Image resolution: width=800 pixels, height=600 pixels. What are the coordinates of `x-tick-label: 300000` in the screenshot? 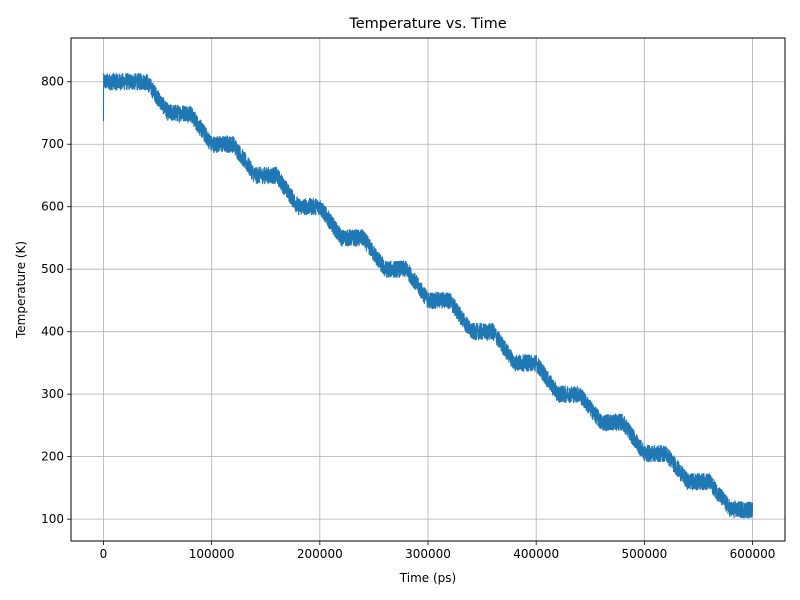 It's located at (428, 554).